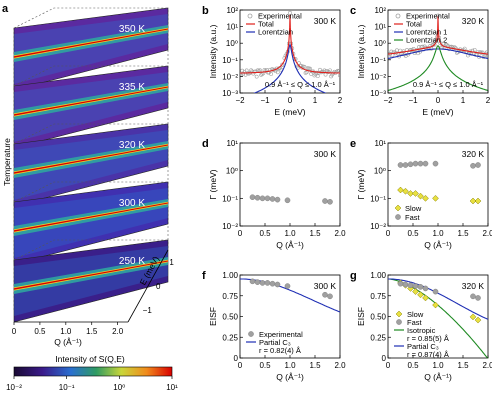 The height and width of the screenshot is (400, 492). Describe the element at coordinates (232, 10) in the screenshot. I see `y-tick-label: 10²` at that location.